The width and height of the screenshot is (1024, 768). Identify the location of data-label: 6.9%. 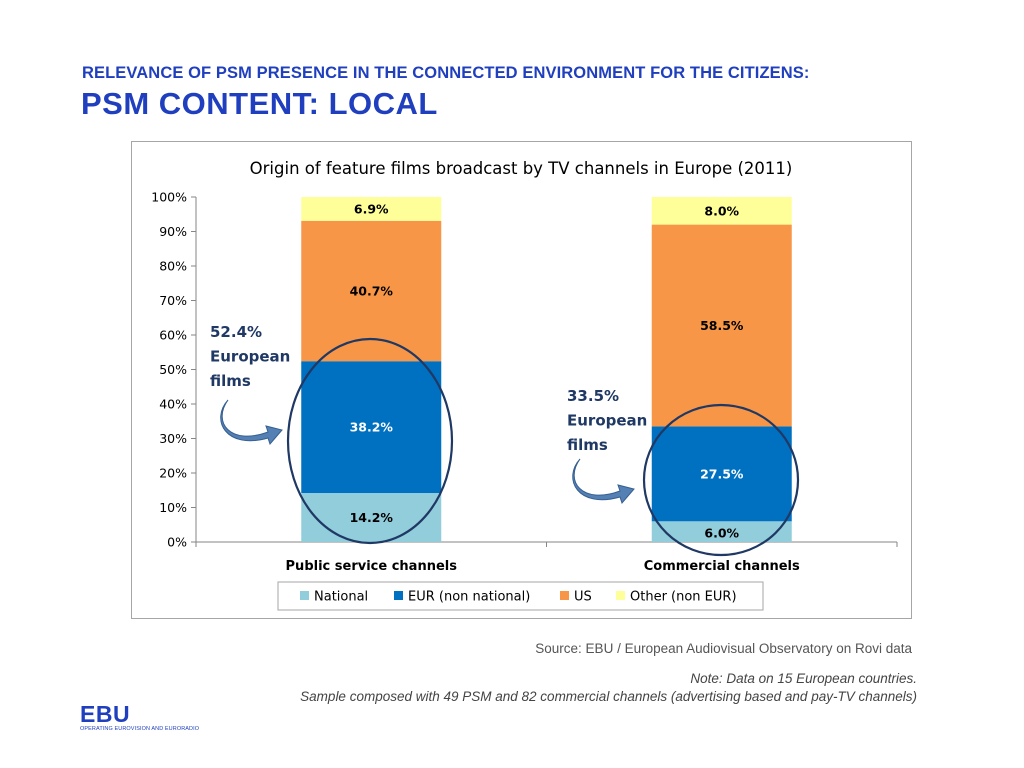
(371, 208).